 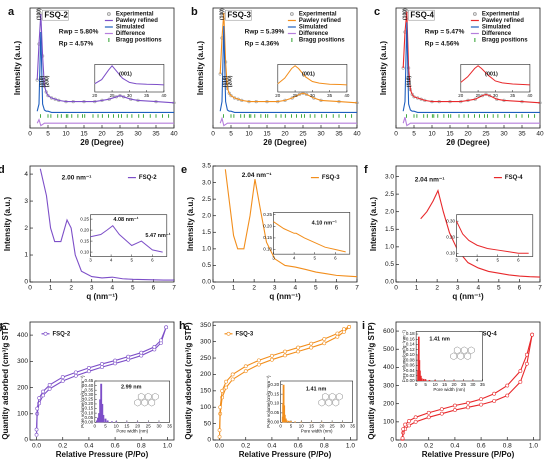 What do you see at coordinates (507, 446) in the screenshot?
I see `x-tick-label: 0.8` at bounding box center [507, 446].